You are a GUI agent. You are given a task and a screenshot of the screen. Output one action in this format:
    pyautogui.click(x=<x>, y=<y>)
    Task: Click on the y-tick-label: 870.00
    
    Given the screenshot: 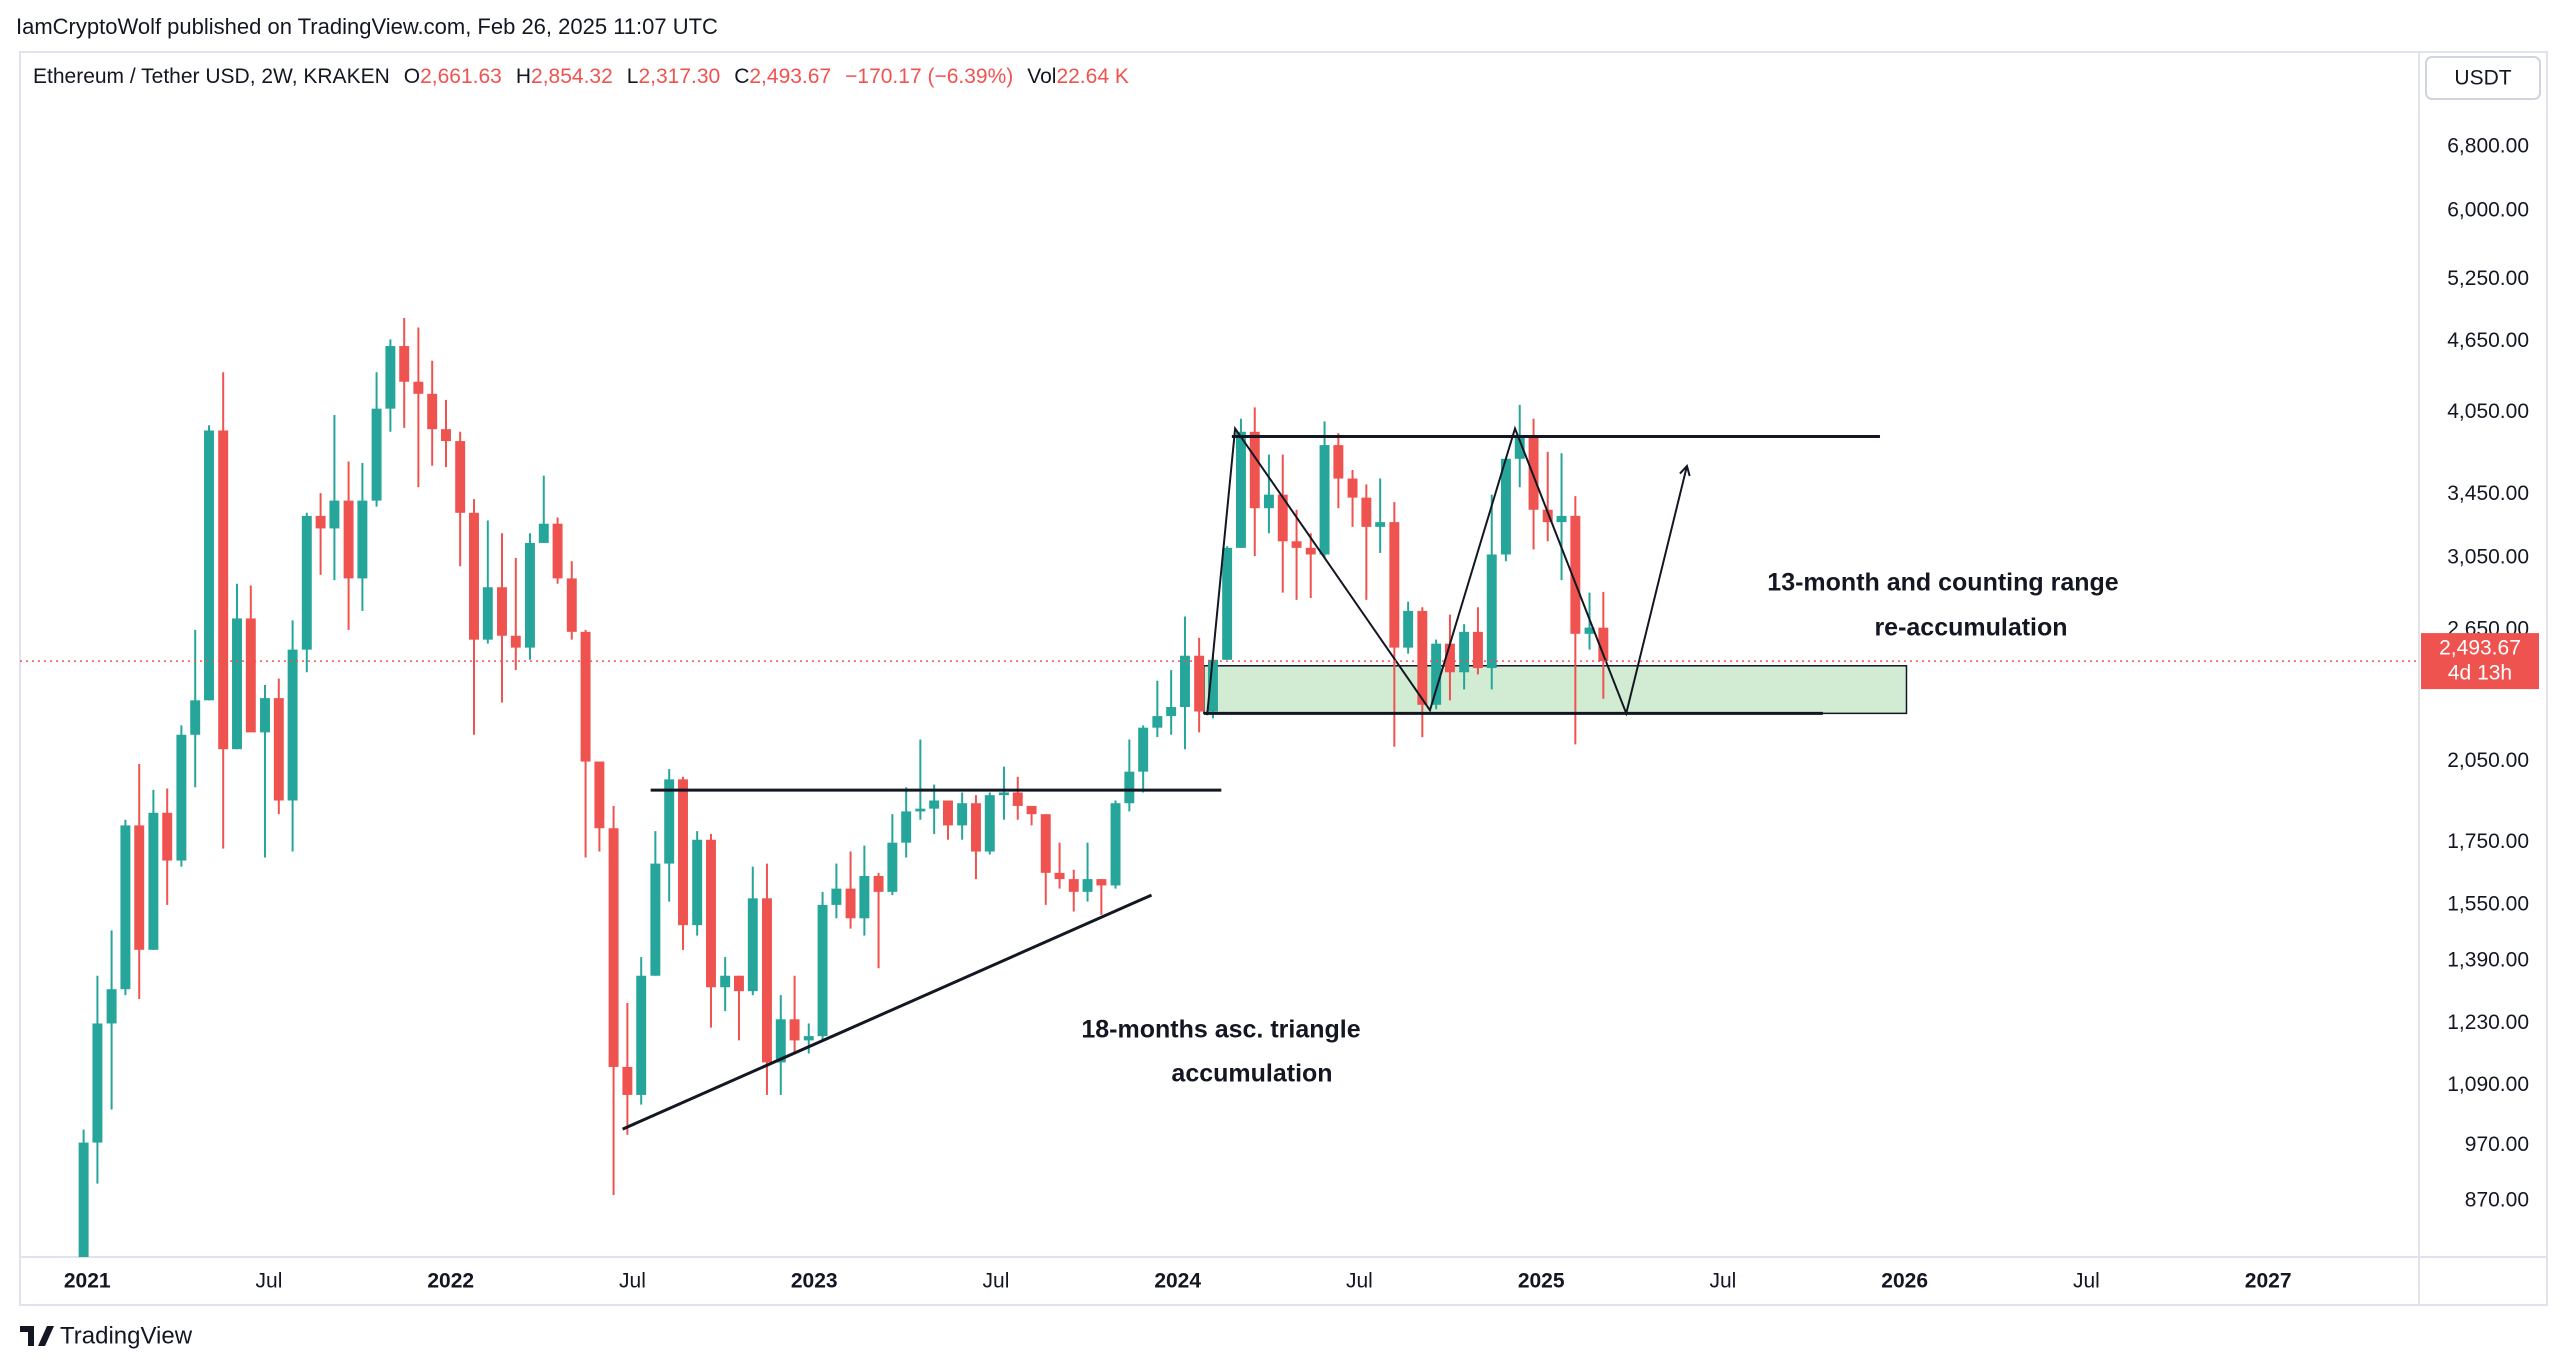 What is the action you would take?
    pyautogui.click(x=2497, y=1200)
    